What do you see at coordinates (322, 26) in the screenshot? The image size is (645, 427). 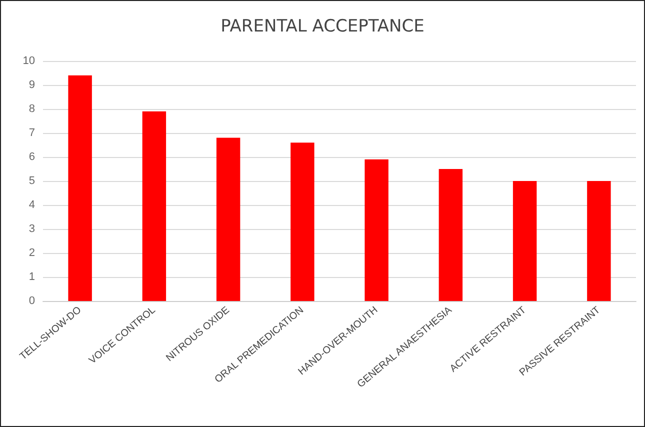 I see `chart-title: PARENTAL ACCEPTANCE` at bounding box center [322, 26].